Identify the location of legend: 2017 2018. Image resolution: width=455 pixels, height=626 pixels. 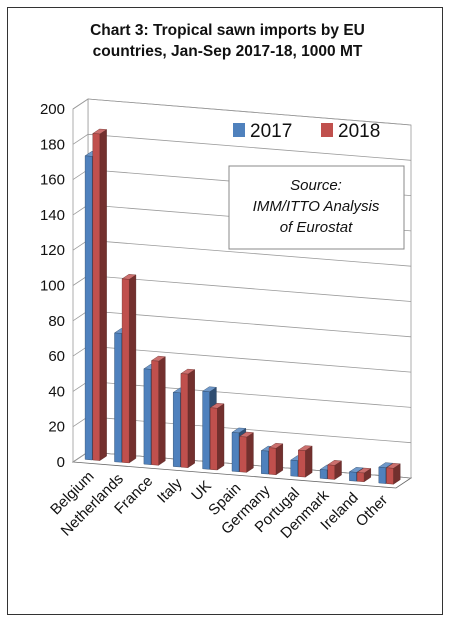
(306, 131).